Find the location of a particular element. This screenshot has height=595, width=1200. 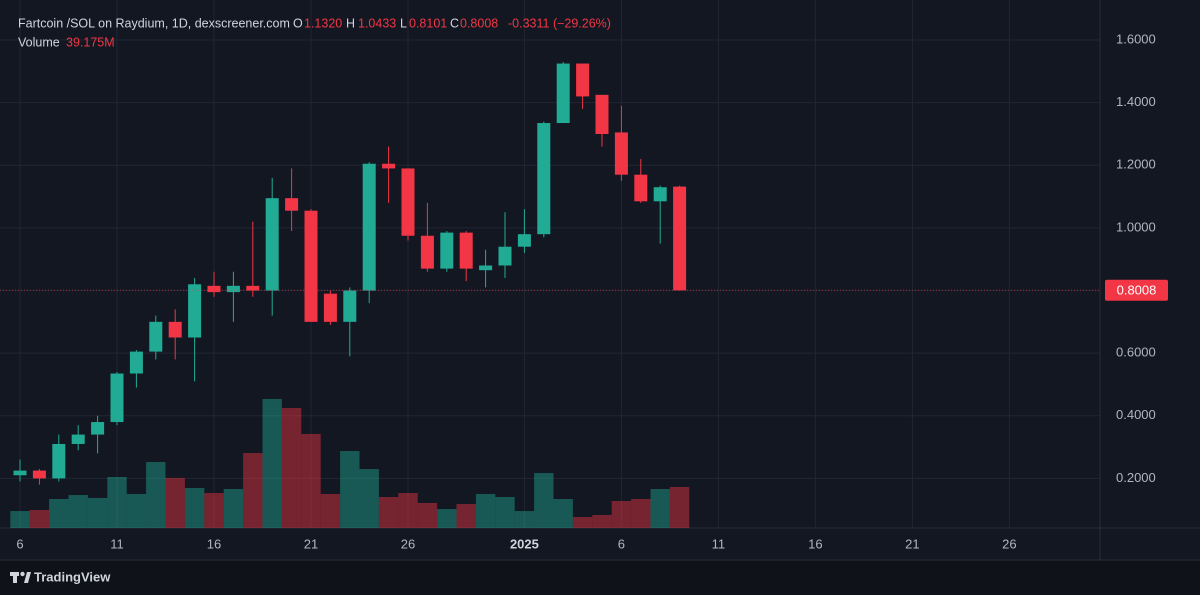

brand-logo is located at coordinates (20, 577).